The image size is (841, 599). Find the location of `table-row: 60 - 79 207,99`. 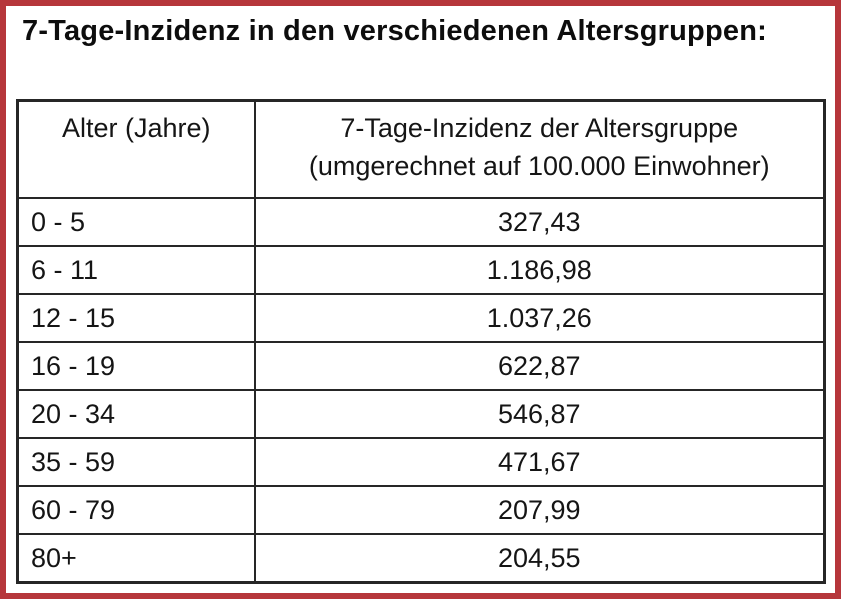

table-row: 60 - 79 207,99 is located at coordinates (421, 510).